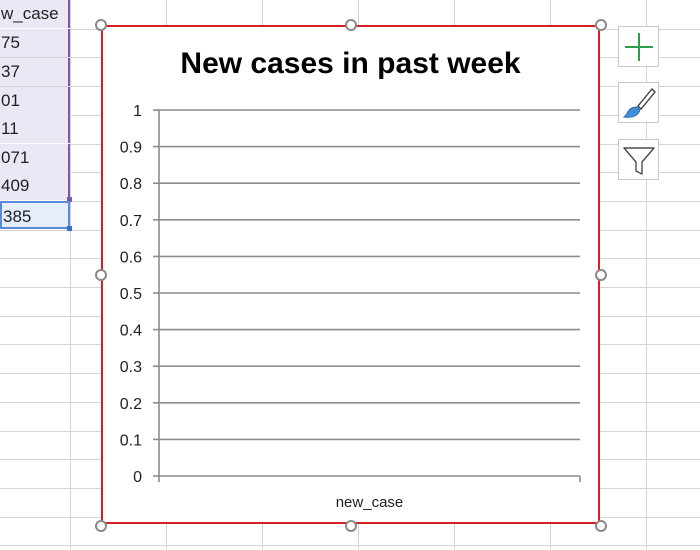  I want to click on data-cell: 11, so click(35, 129).